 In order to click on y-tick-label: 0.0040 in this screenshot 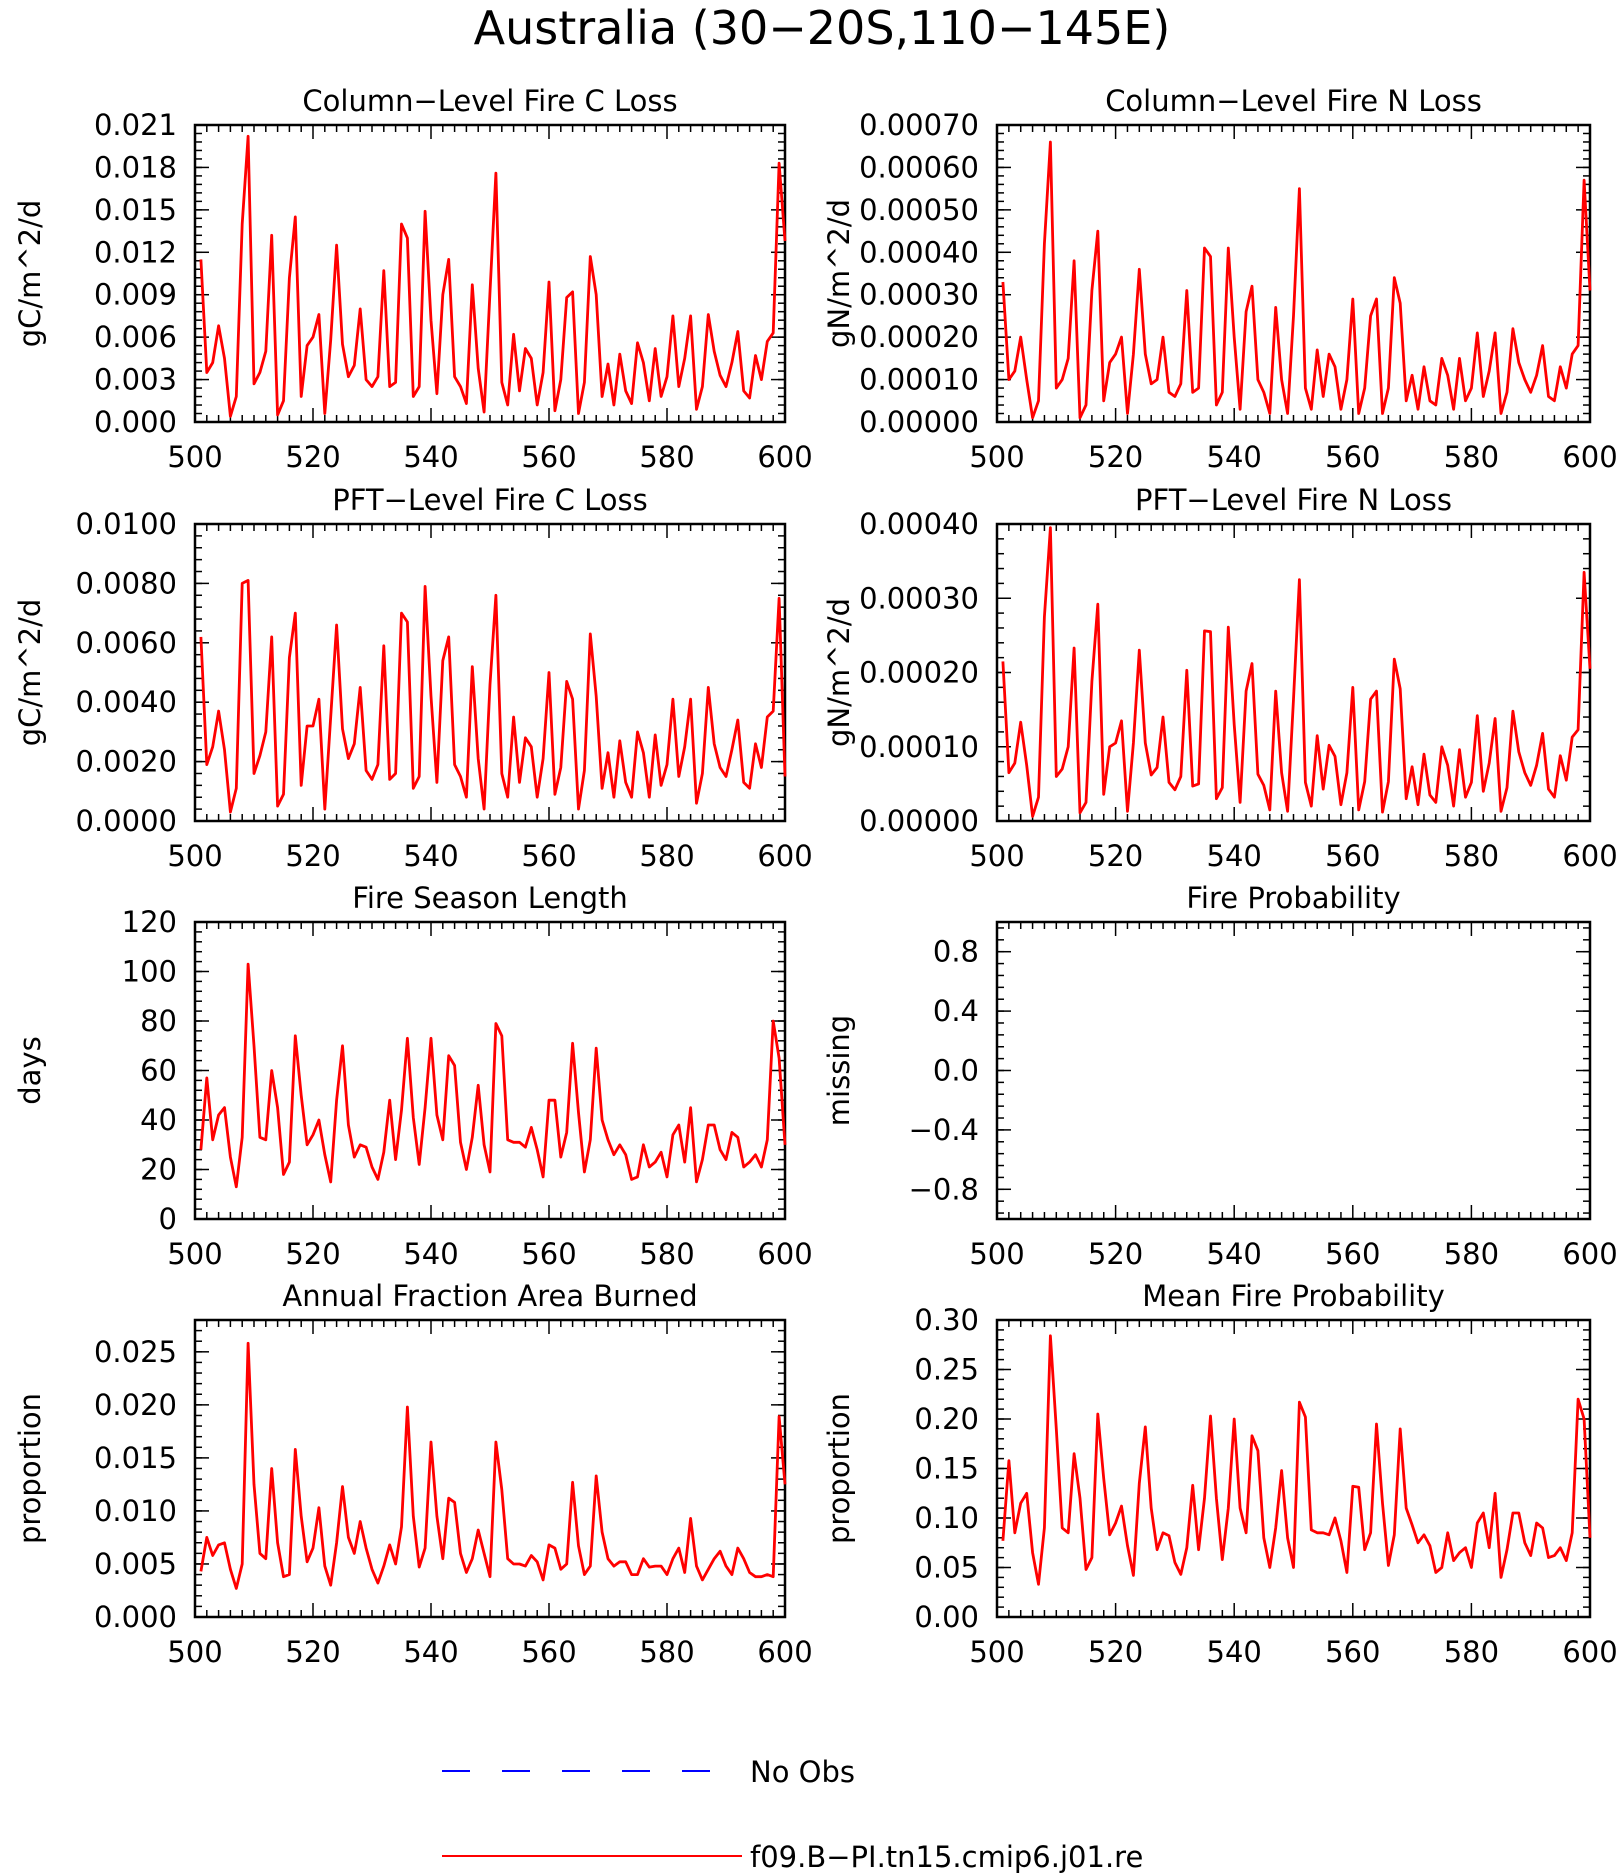, I will do `click(126, 702)`.